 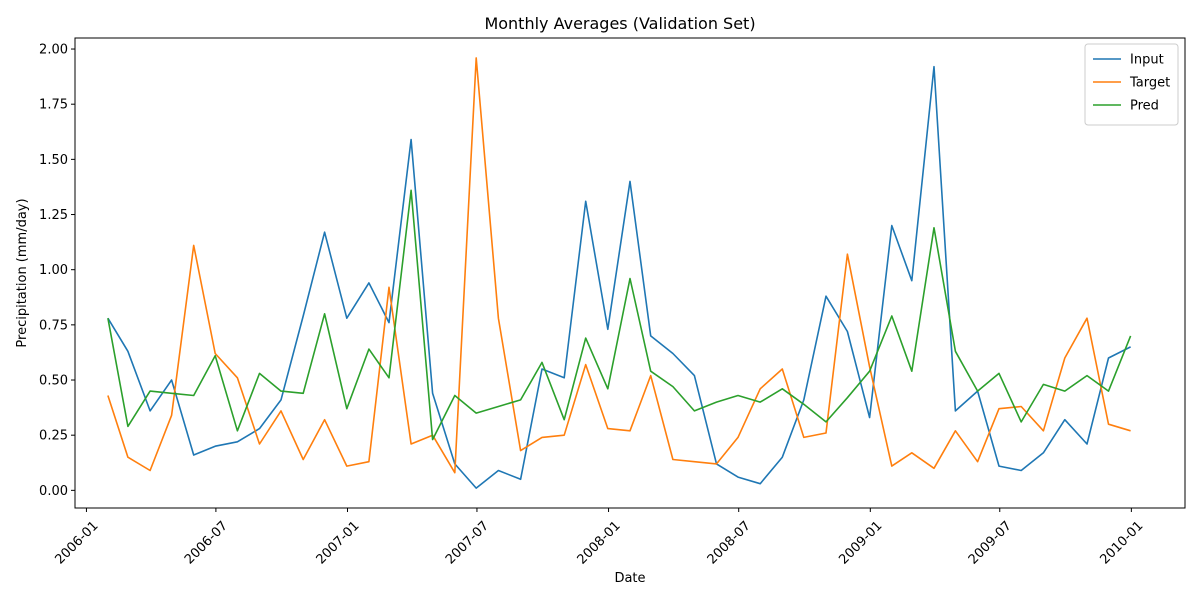 I want to click on y-tick-label: 1.50, so click(x=53, y=160).